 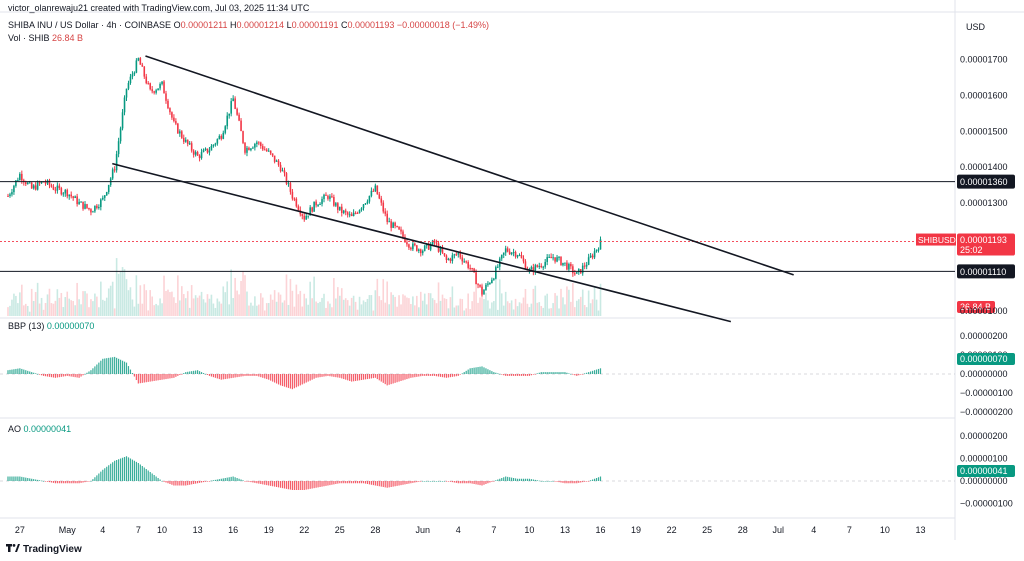 I want to click on time-tick-label: 10, so click(x=162, y=530).